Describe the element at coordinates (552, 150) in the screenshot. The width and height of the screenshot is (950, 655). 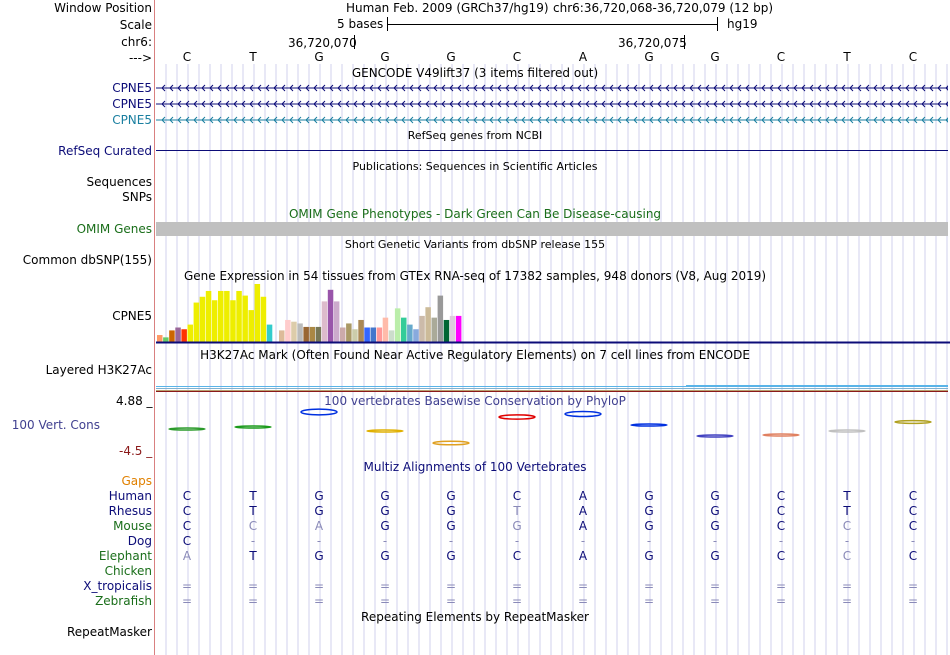
I see `refseq-line` at that location.